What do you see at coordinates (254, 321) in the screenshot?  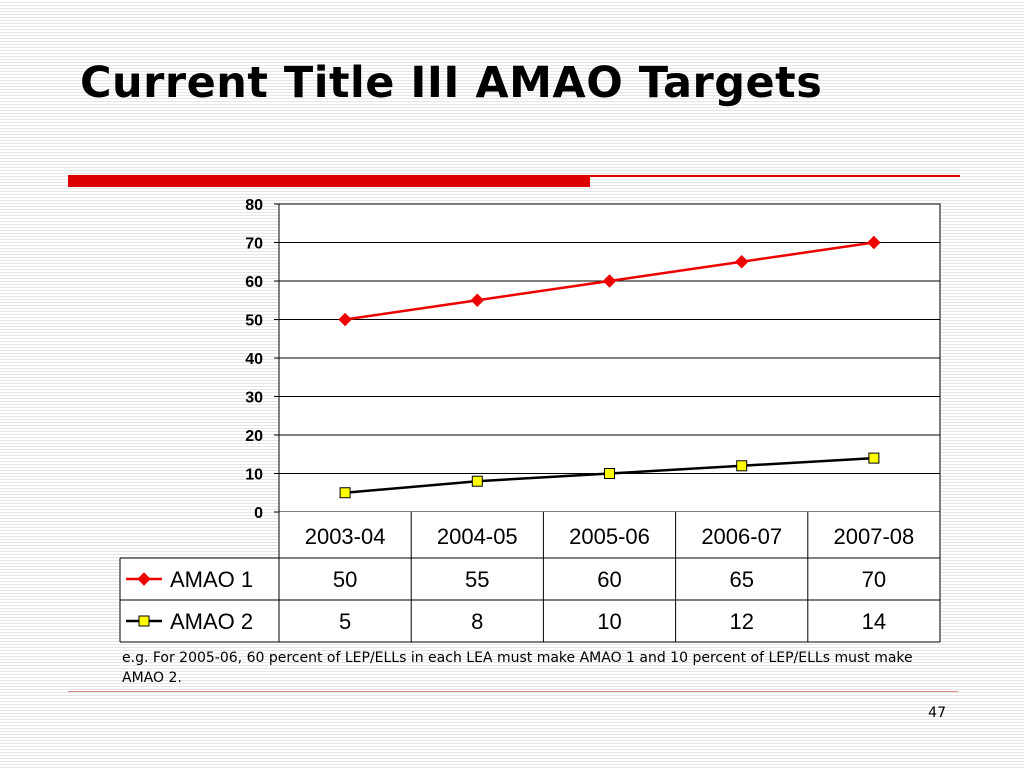 I see `y-tick-label: 50` at bounding box center [254, 321].